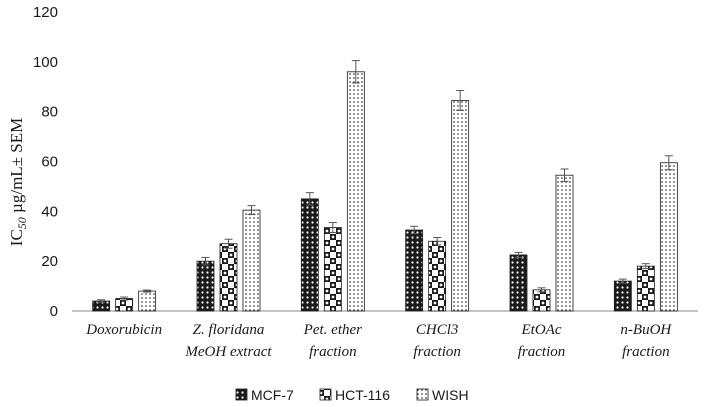 This screenshot has width=706, height=407. Describe the element at coordinates (437, 341) in the screenshot. I see `x-tick-label: CHCl3 fraction` at that location.